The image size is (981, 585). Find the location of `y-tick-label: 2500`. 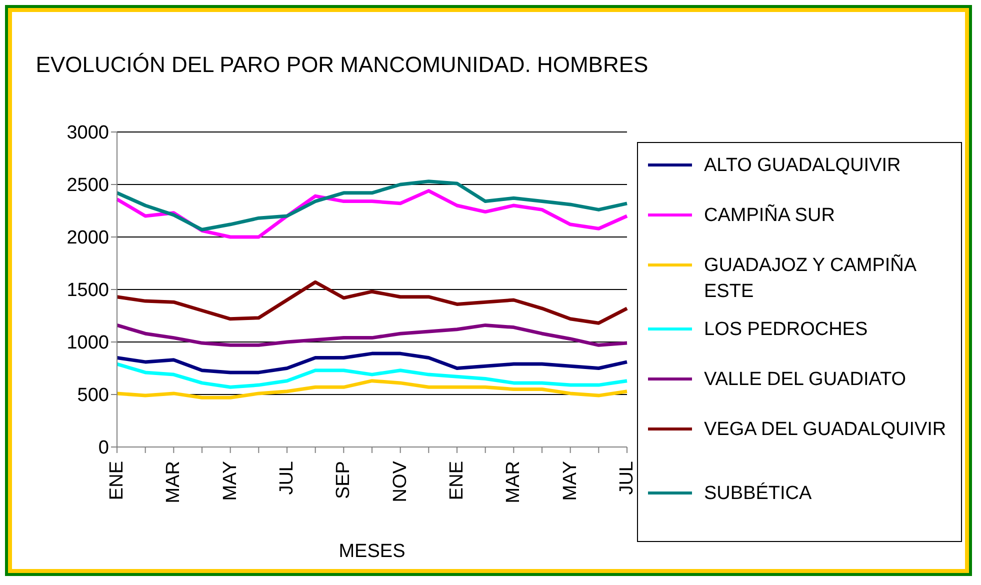

y-tick-label: 2500 is located at coordinates (87, 185).